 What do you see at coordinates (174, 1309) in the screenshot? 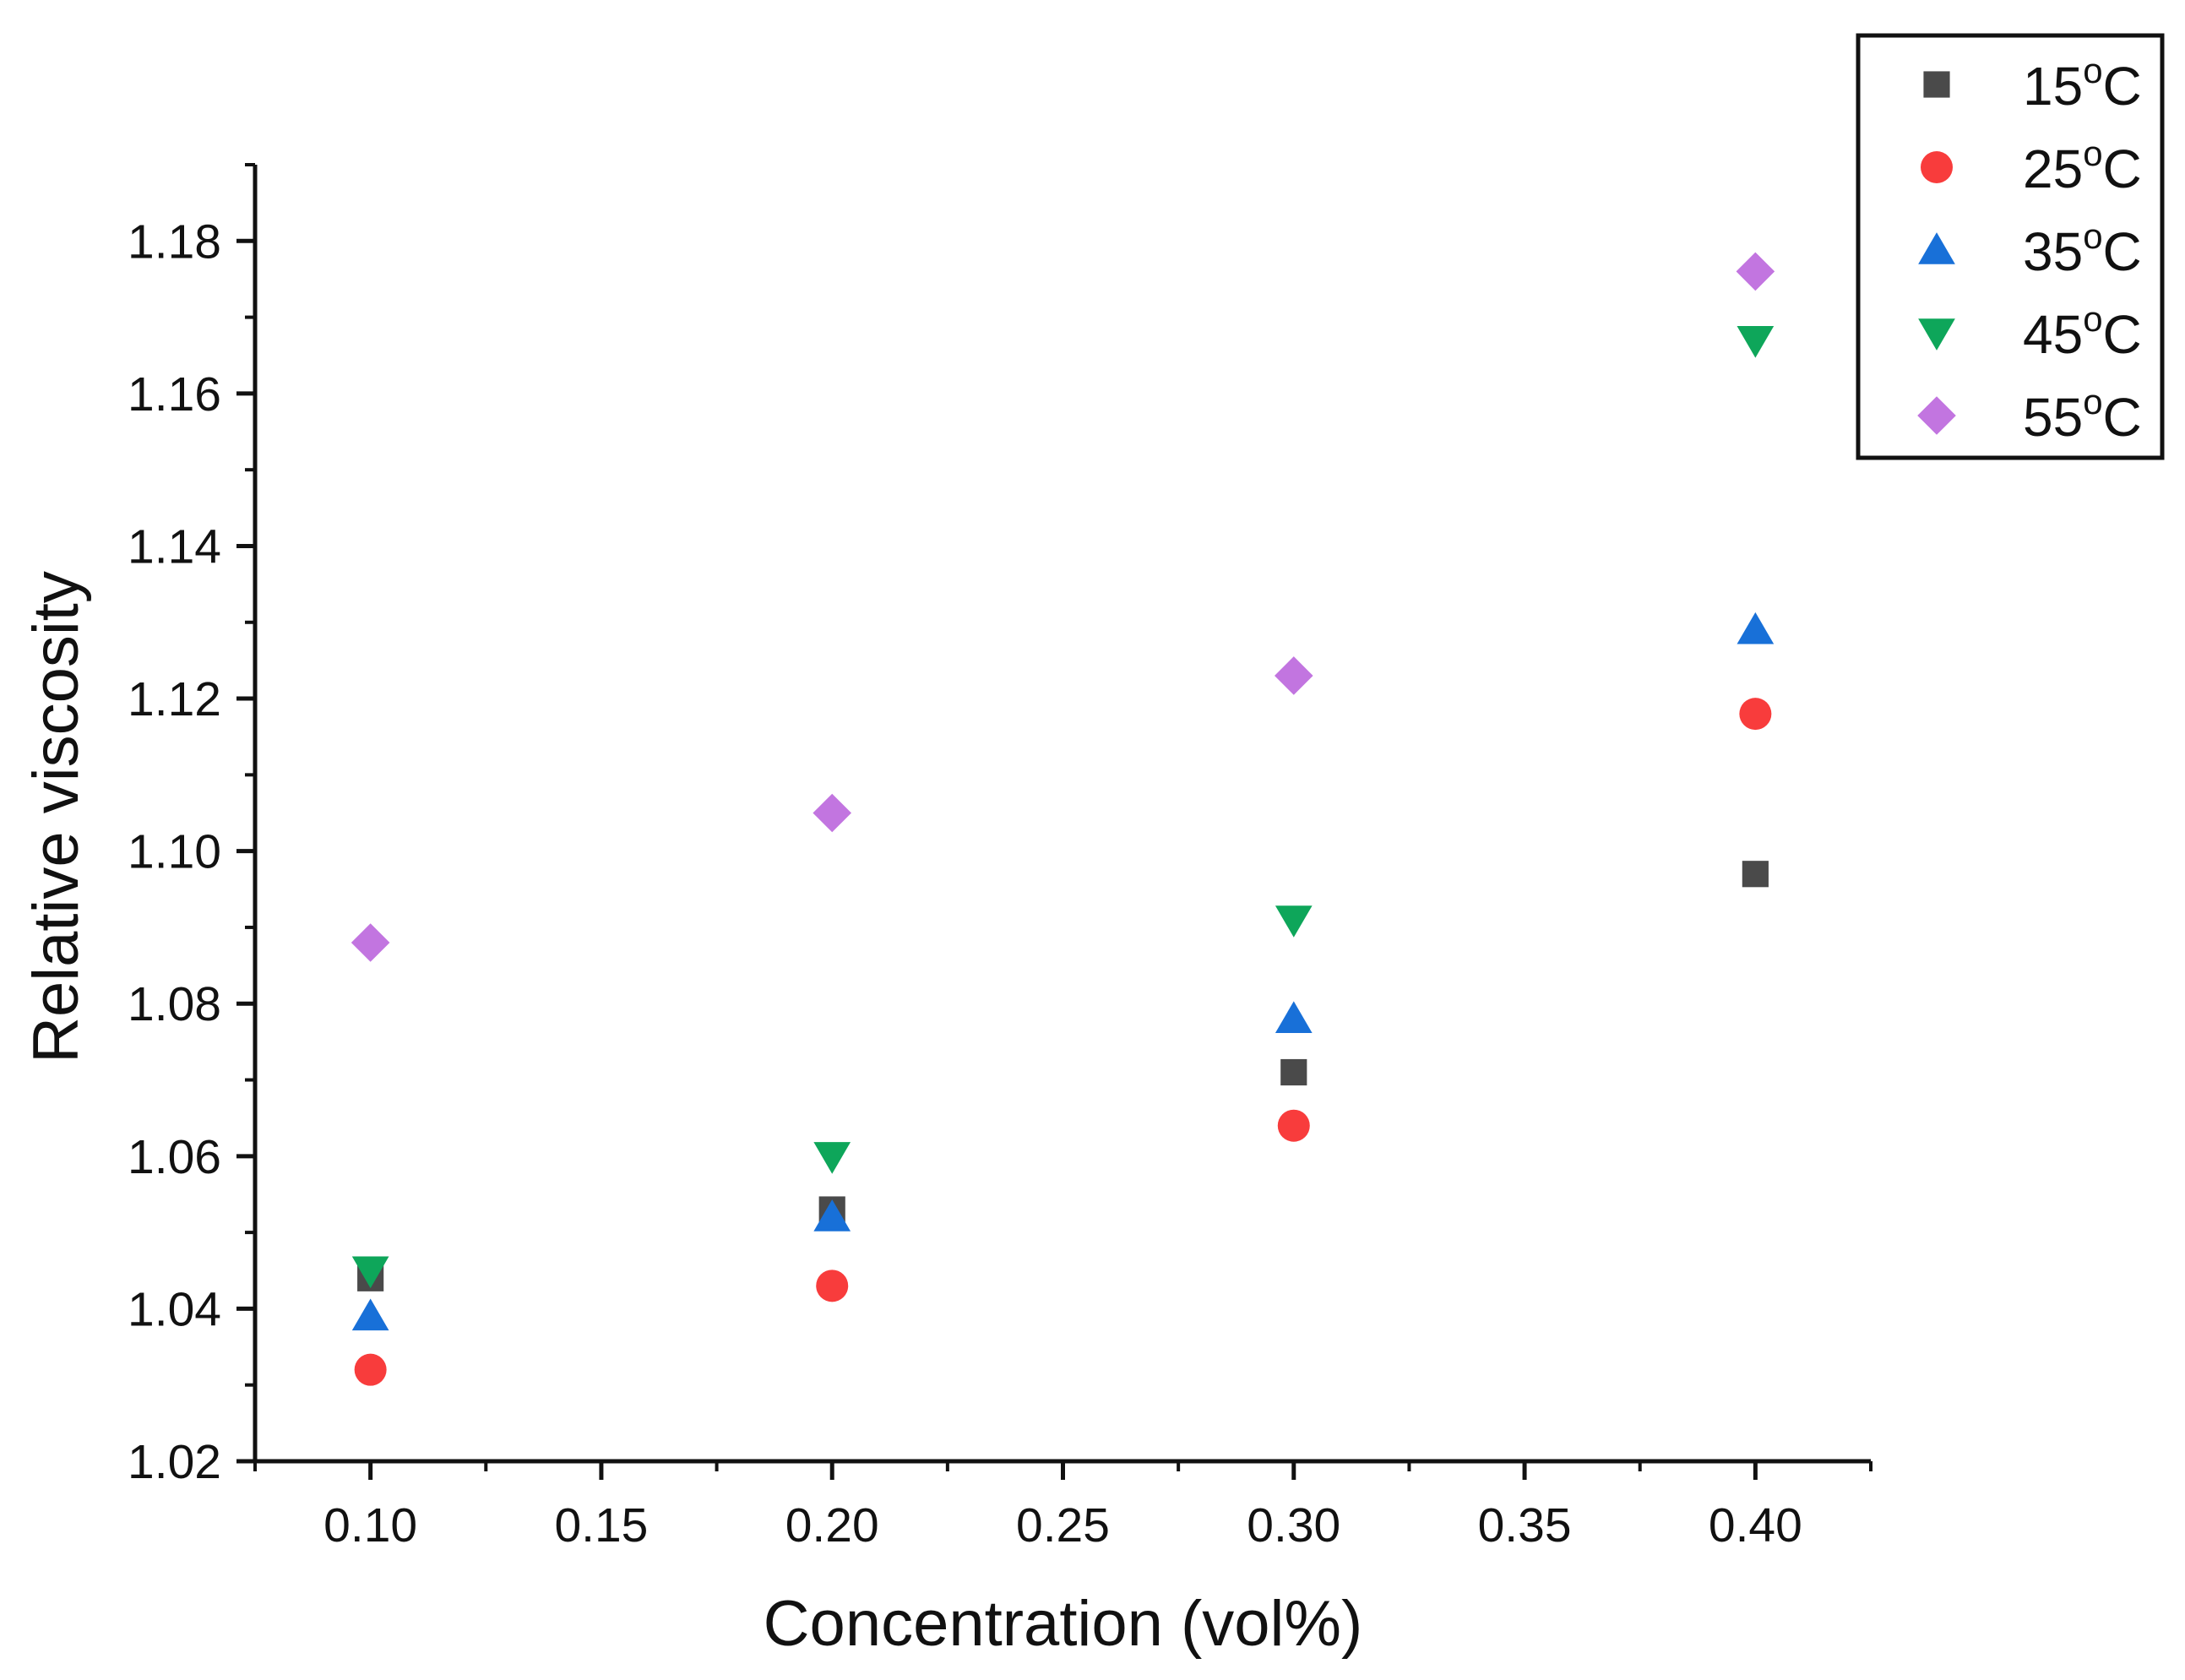
I see `y-tick-label: 1.04` at bounding box center [174, 1309].